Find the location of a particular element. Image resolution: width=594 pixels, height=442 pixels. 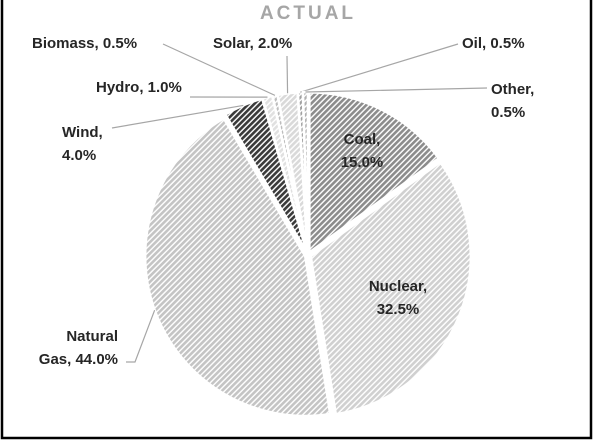

data-label: Hydro, 1.0% is located at coordinates (139, 87).